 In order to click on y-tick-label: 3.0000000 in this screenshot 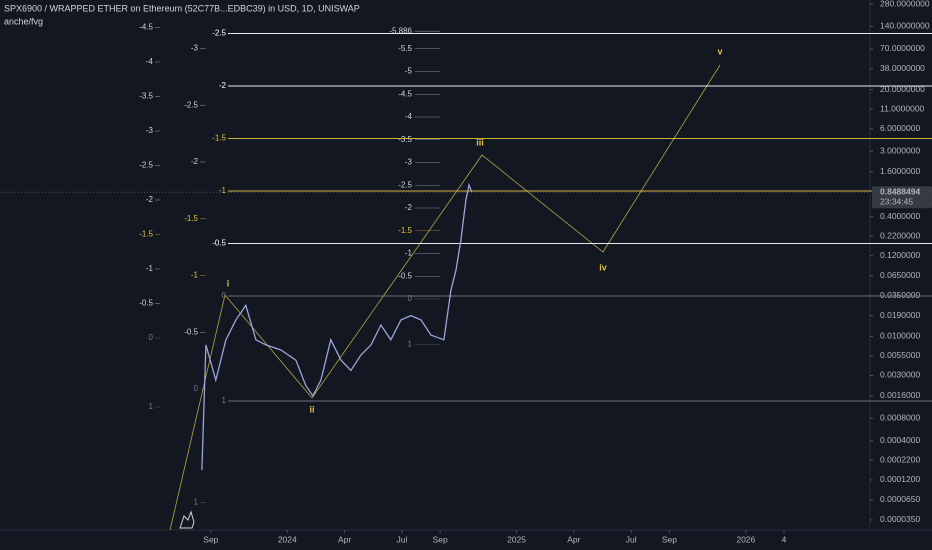, I will do `click(900, 150)`.